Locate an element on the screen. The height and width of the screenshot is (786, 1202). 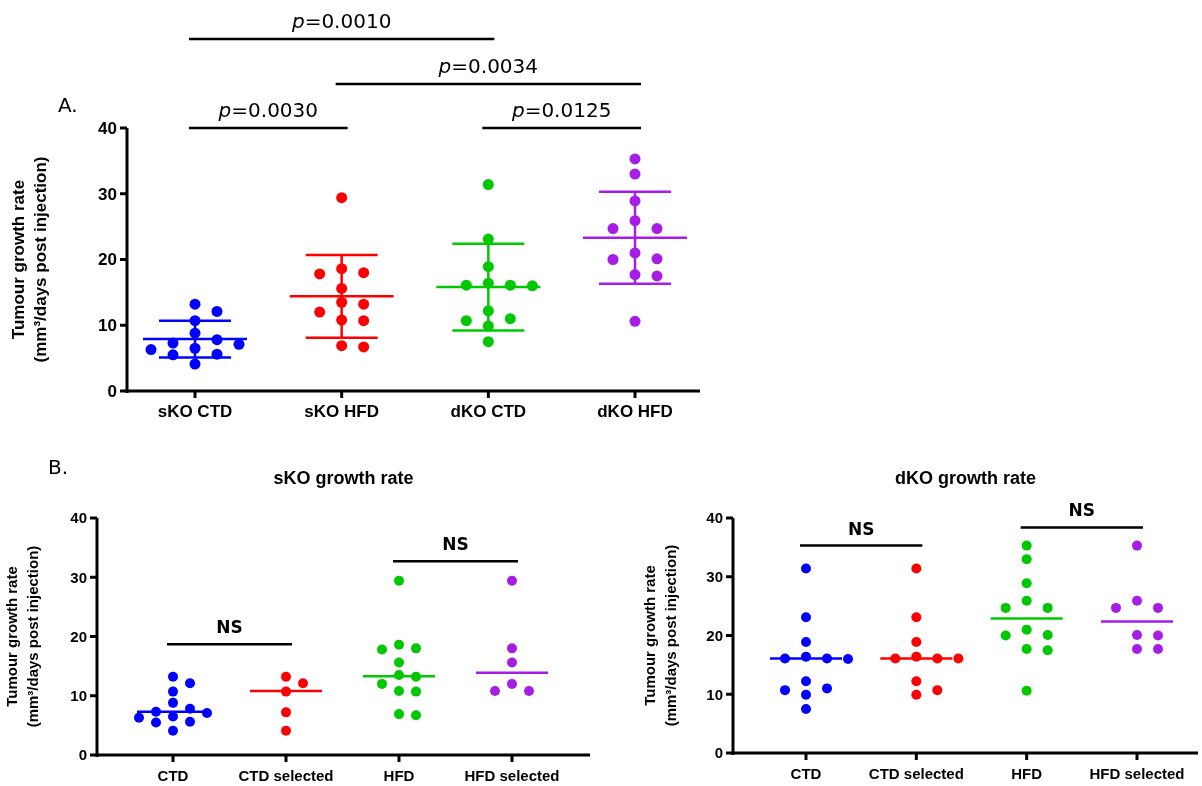
x-tick-label: dKO HFD is located at coordinates (635, 411).